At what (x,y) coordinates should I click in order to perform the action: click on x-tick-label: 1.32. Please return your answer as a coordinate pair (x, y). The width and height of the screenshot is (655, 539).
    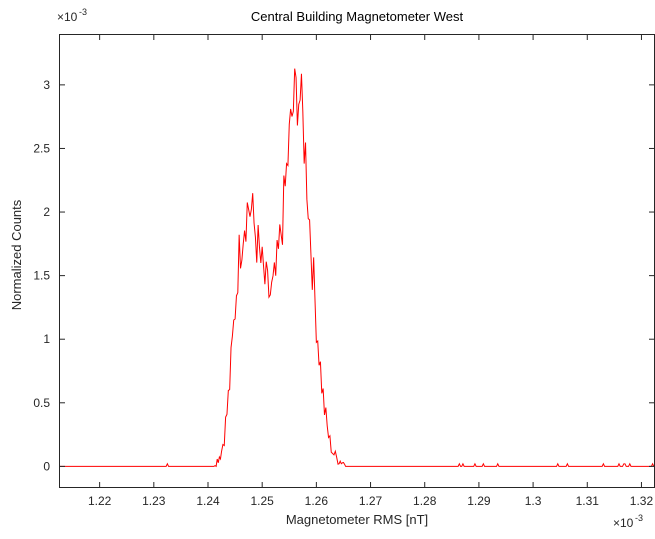
    Looking at the image, I should click on (642, 501).